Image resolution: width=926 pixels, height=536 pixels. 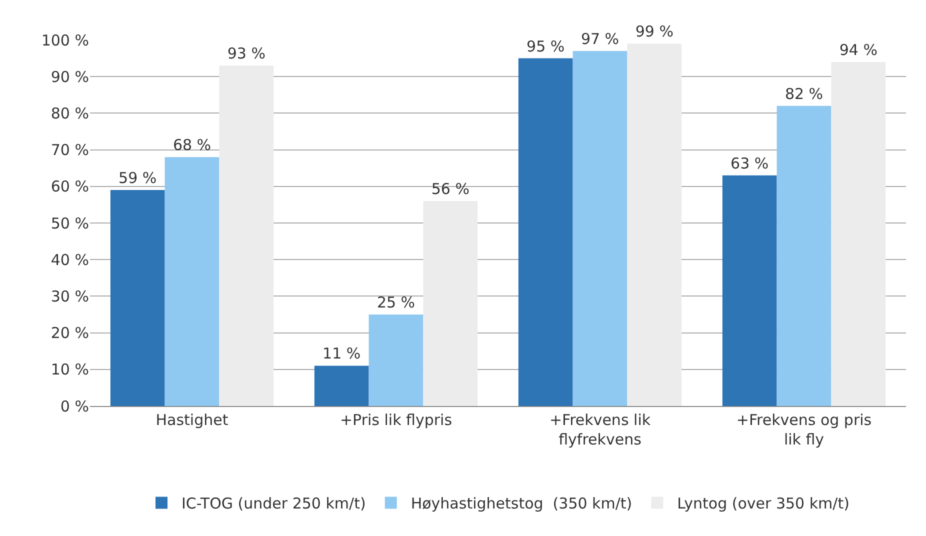 I want to click on y-tick-label: 80 %, so click(x=69, y=113).